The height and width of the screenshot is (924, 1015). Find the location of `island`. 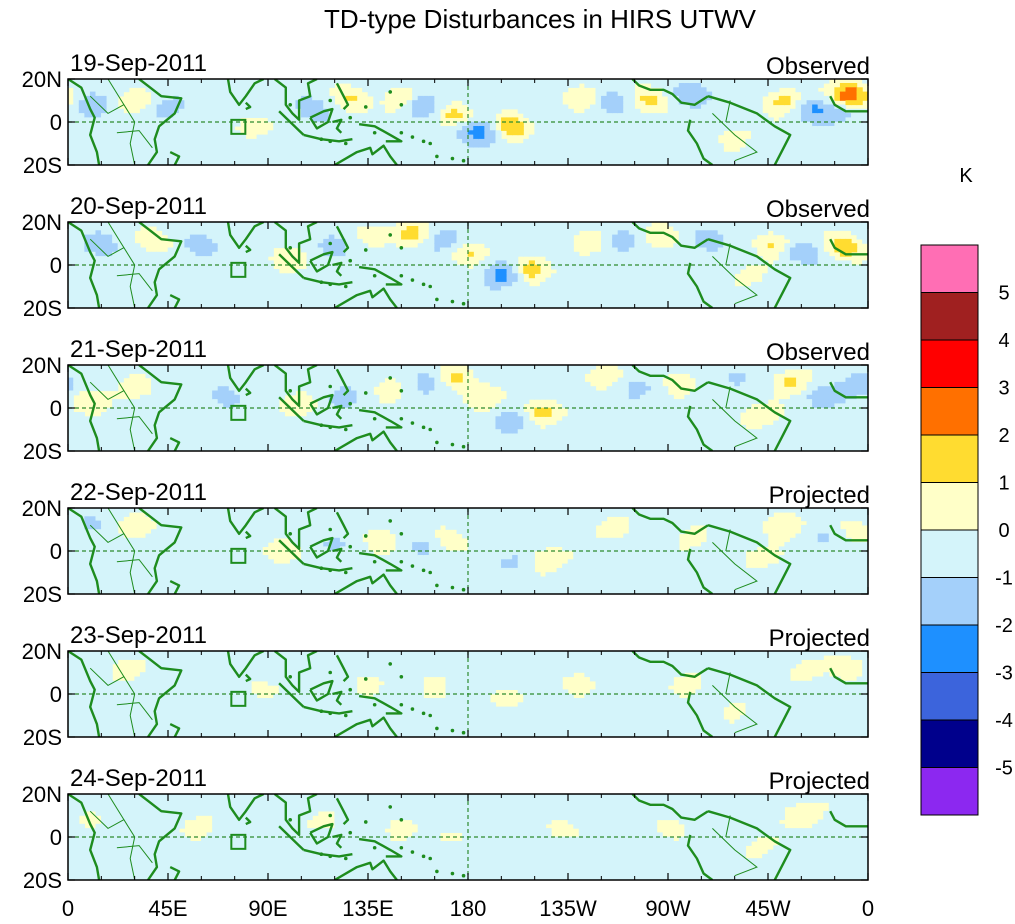

island is located at coordinates (374, 132).